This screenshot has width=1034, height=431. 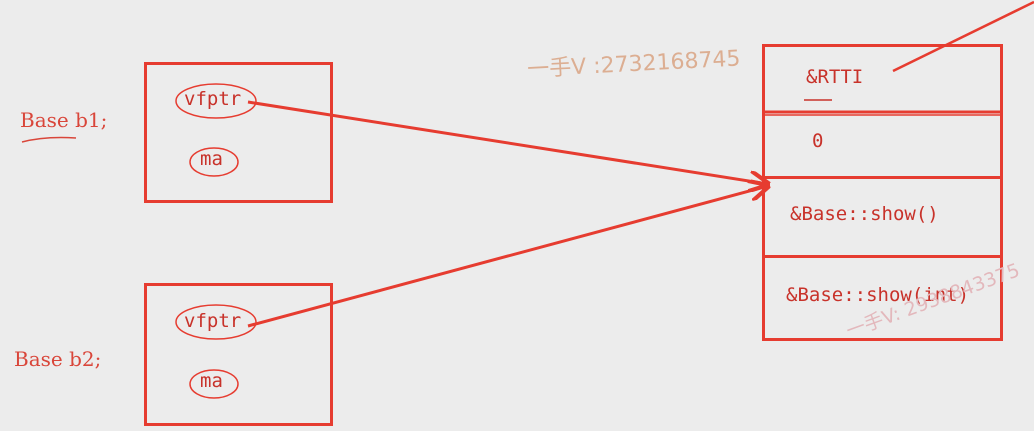 What do you see at coordinates (64, 120) in the screenshot?
I see `object-label-b1: Base b1;` at bounding box center [64, 120].